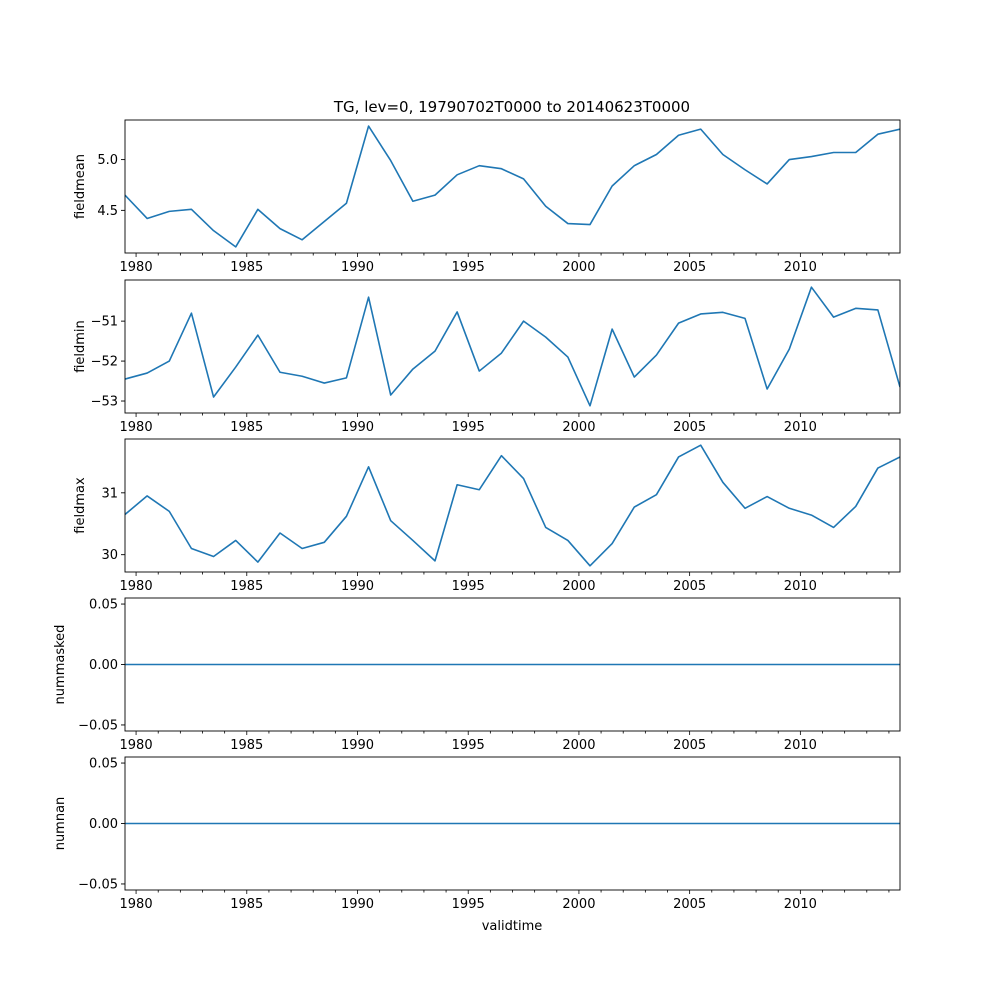 The image size is (1000, 1000). Describe the element at coordinates (80, 505) in the screenshot. I see `y-axis-label-fieldmax: fieldmax` at that location.